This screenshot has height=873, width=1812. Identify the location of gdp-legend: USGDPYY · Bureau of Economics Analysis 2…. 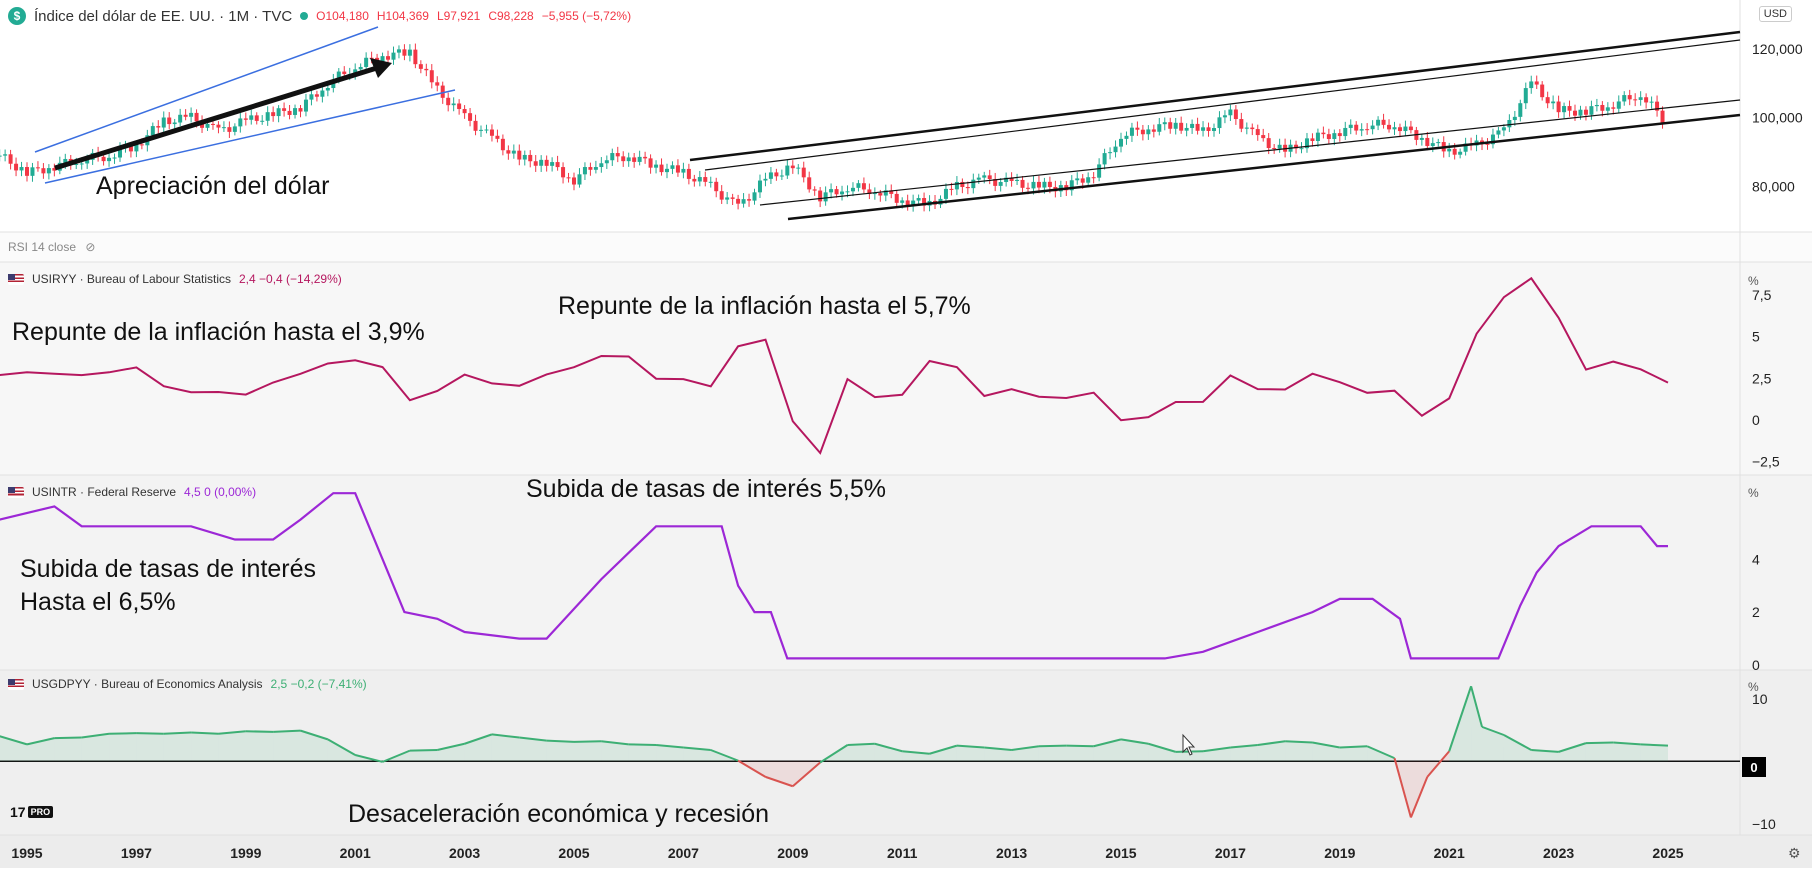
(187, 684).